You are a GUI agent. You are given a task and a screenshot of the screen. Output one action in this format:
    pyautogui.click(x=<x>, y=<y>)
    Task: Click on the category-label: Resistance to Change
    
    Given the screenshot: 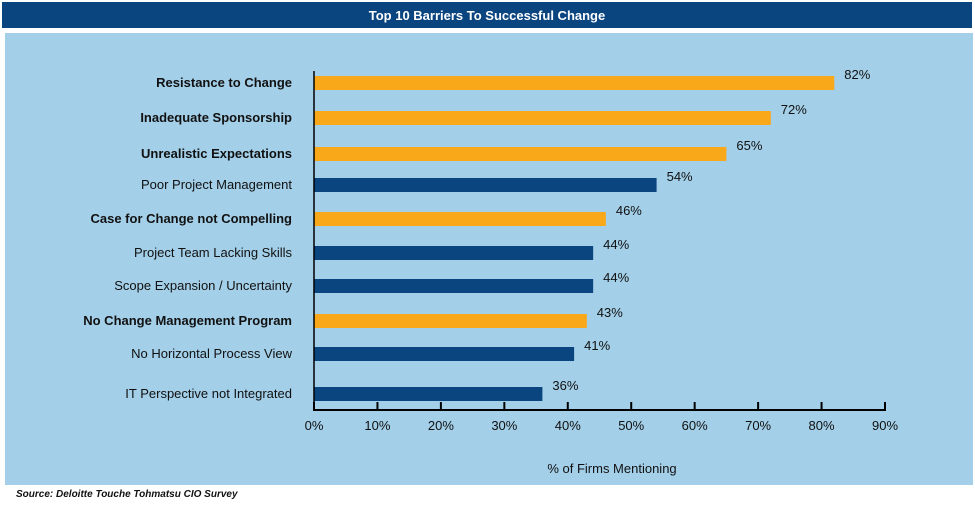 What is the action you would take?
    pyautogui.click(x=224, y=82)
    